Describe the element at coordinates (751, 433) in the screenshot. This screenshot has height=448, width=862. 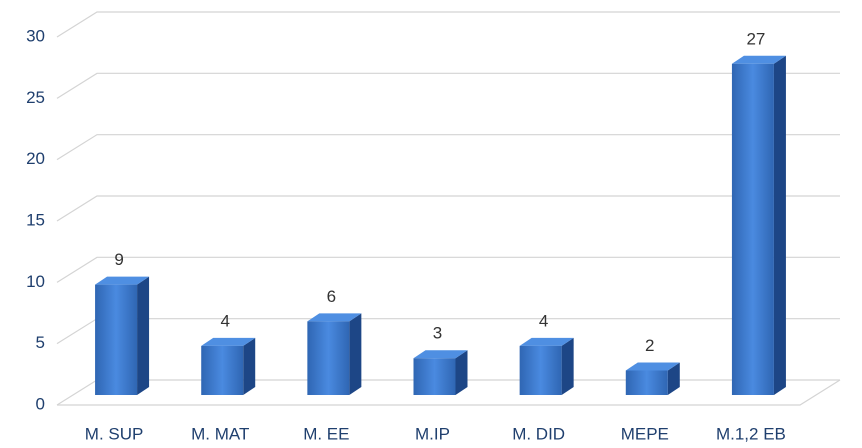
I see `x-tick-label: M.1,2 EB` at that location.